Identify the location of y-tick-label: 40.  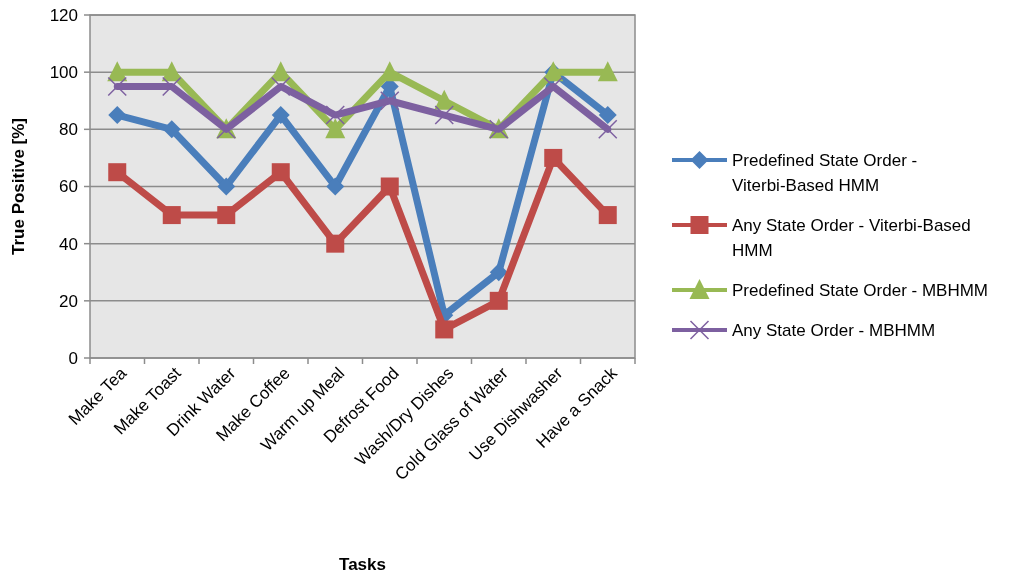
(68, 244).